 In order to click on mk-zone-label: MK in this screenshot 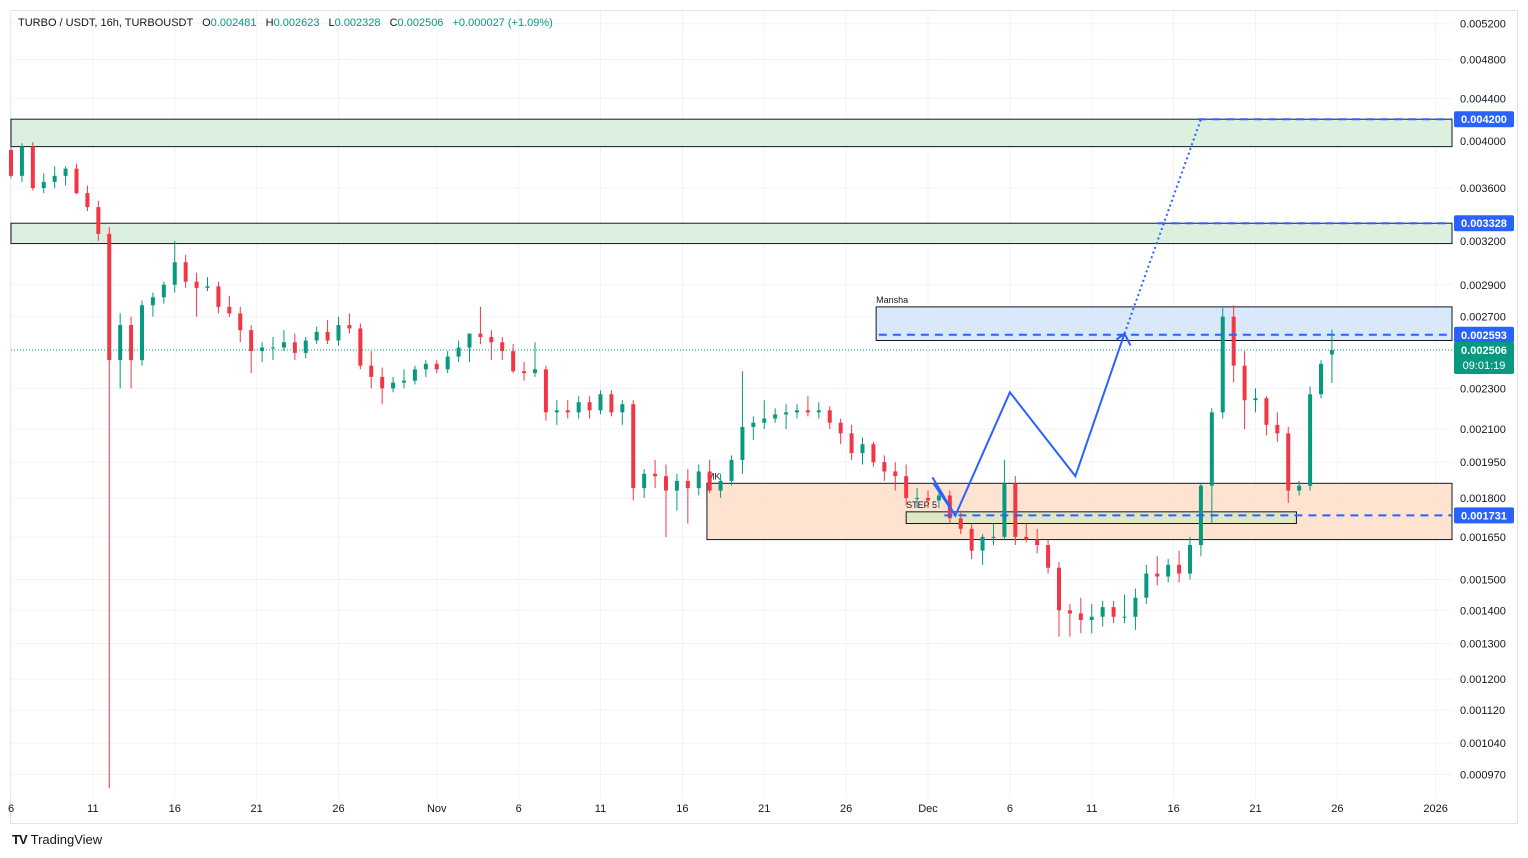, I will do `click(714, 476)`.